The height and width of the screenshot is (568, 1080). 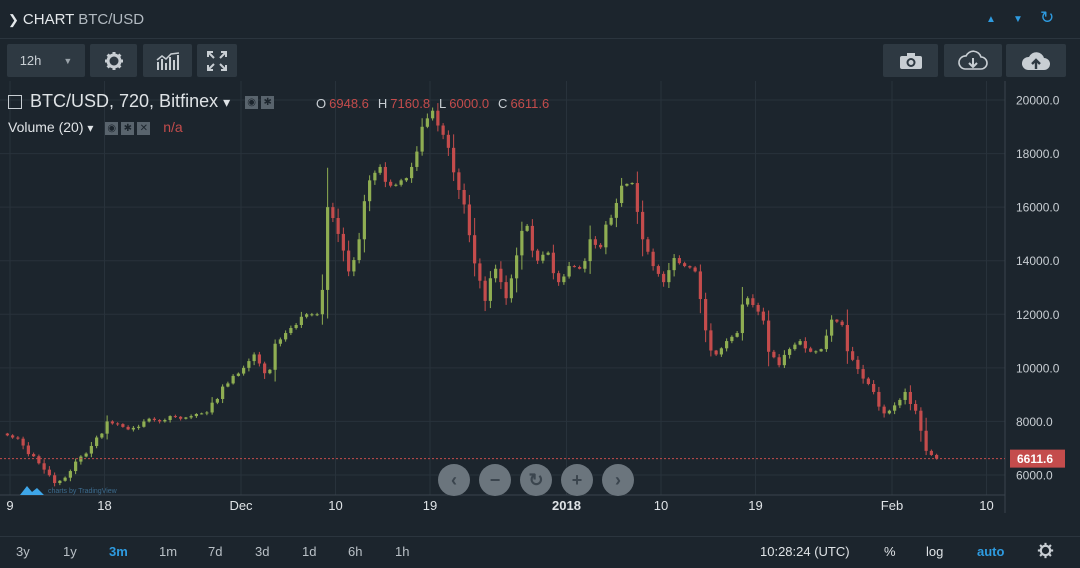 I want to click on time-tick-label: 19, so click(x=430, y=505).